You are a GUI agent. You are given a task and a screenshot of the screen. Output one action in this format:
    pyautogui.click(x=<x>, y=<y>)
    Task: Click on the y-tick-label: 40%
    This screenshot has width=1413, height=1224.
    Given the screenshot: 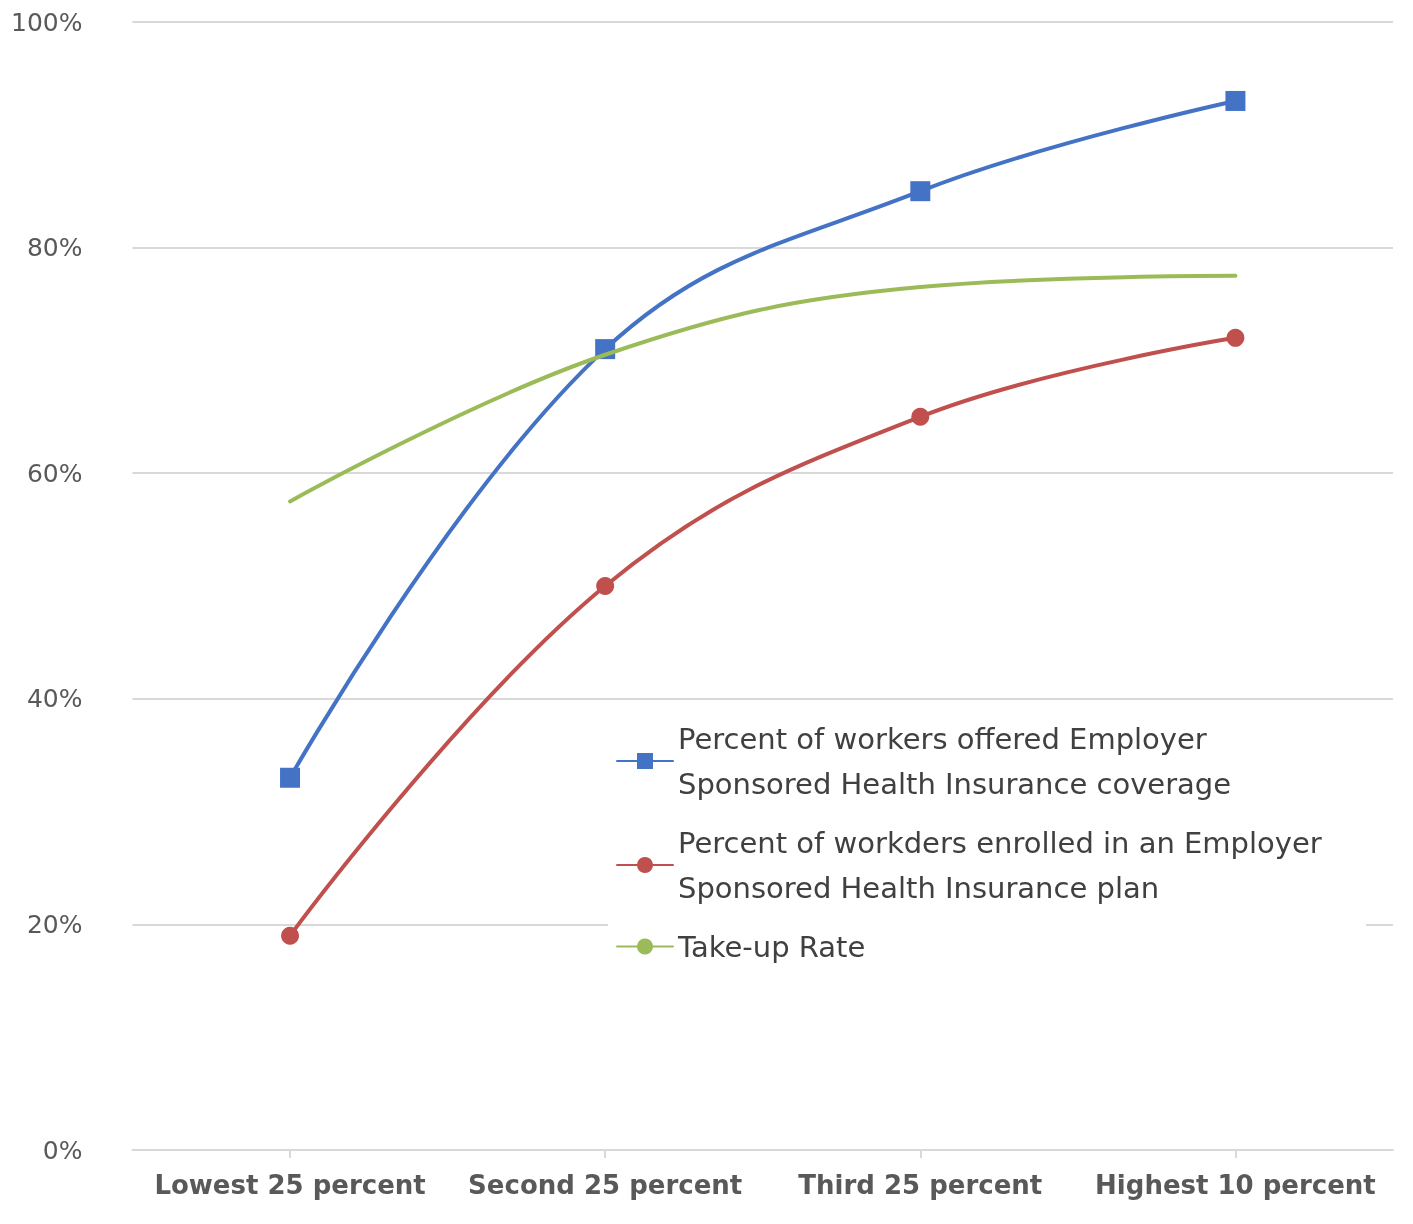 What is the action you would take?
    pyautogui.click(x=54, y=699)
    